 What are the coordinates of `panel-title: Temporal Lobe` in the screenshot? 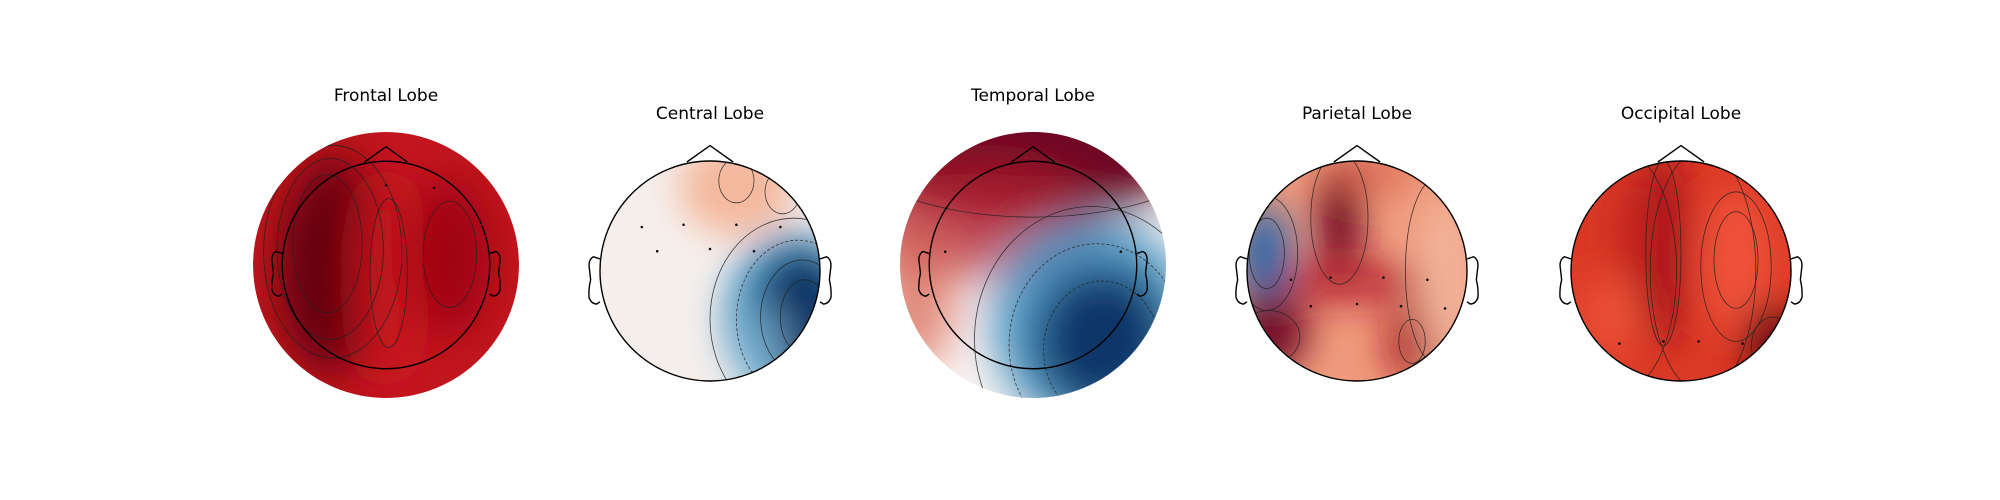 It's located at (1032, 96).